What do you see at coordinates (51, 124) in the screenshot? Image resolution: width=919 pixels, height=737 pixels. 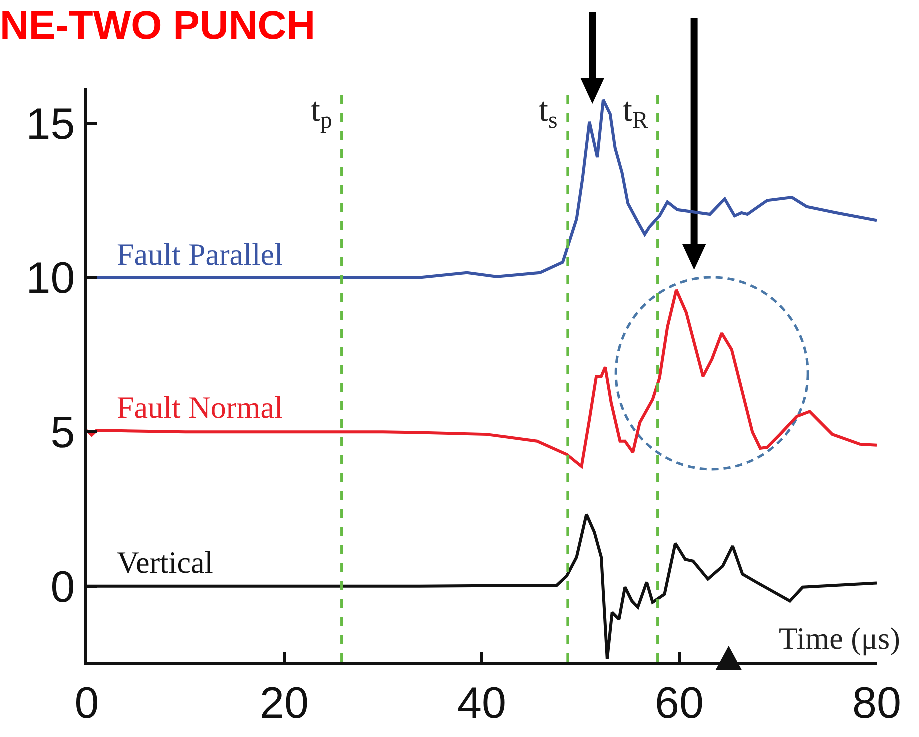 I see `y-tick-label: 15` at bounding box center [51, 124].